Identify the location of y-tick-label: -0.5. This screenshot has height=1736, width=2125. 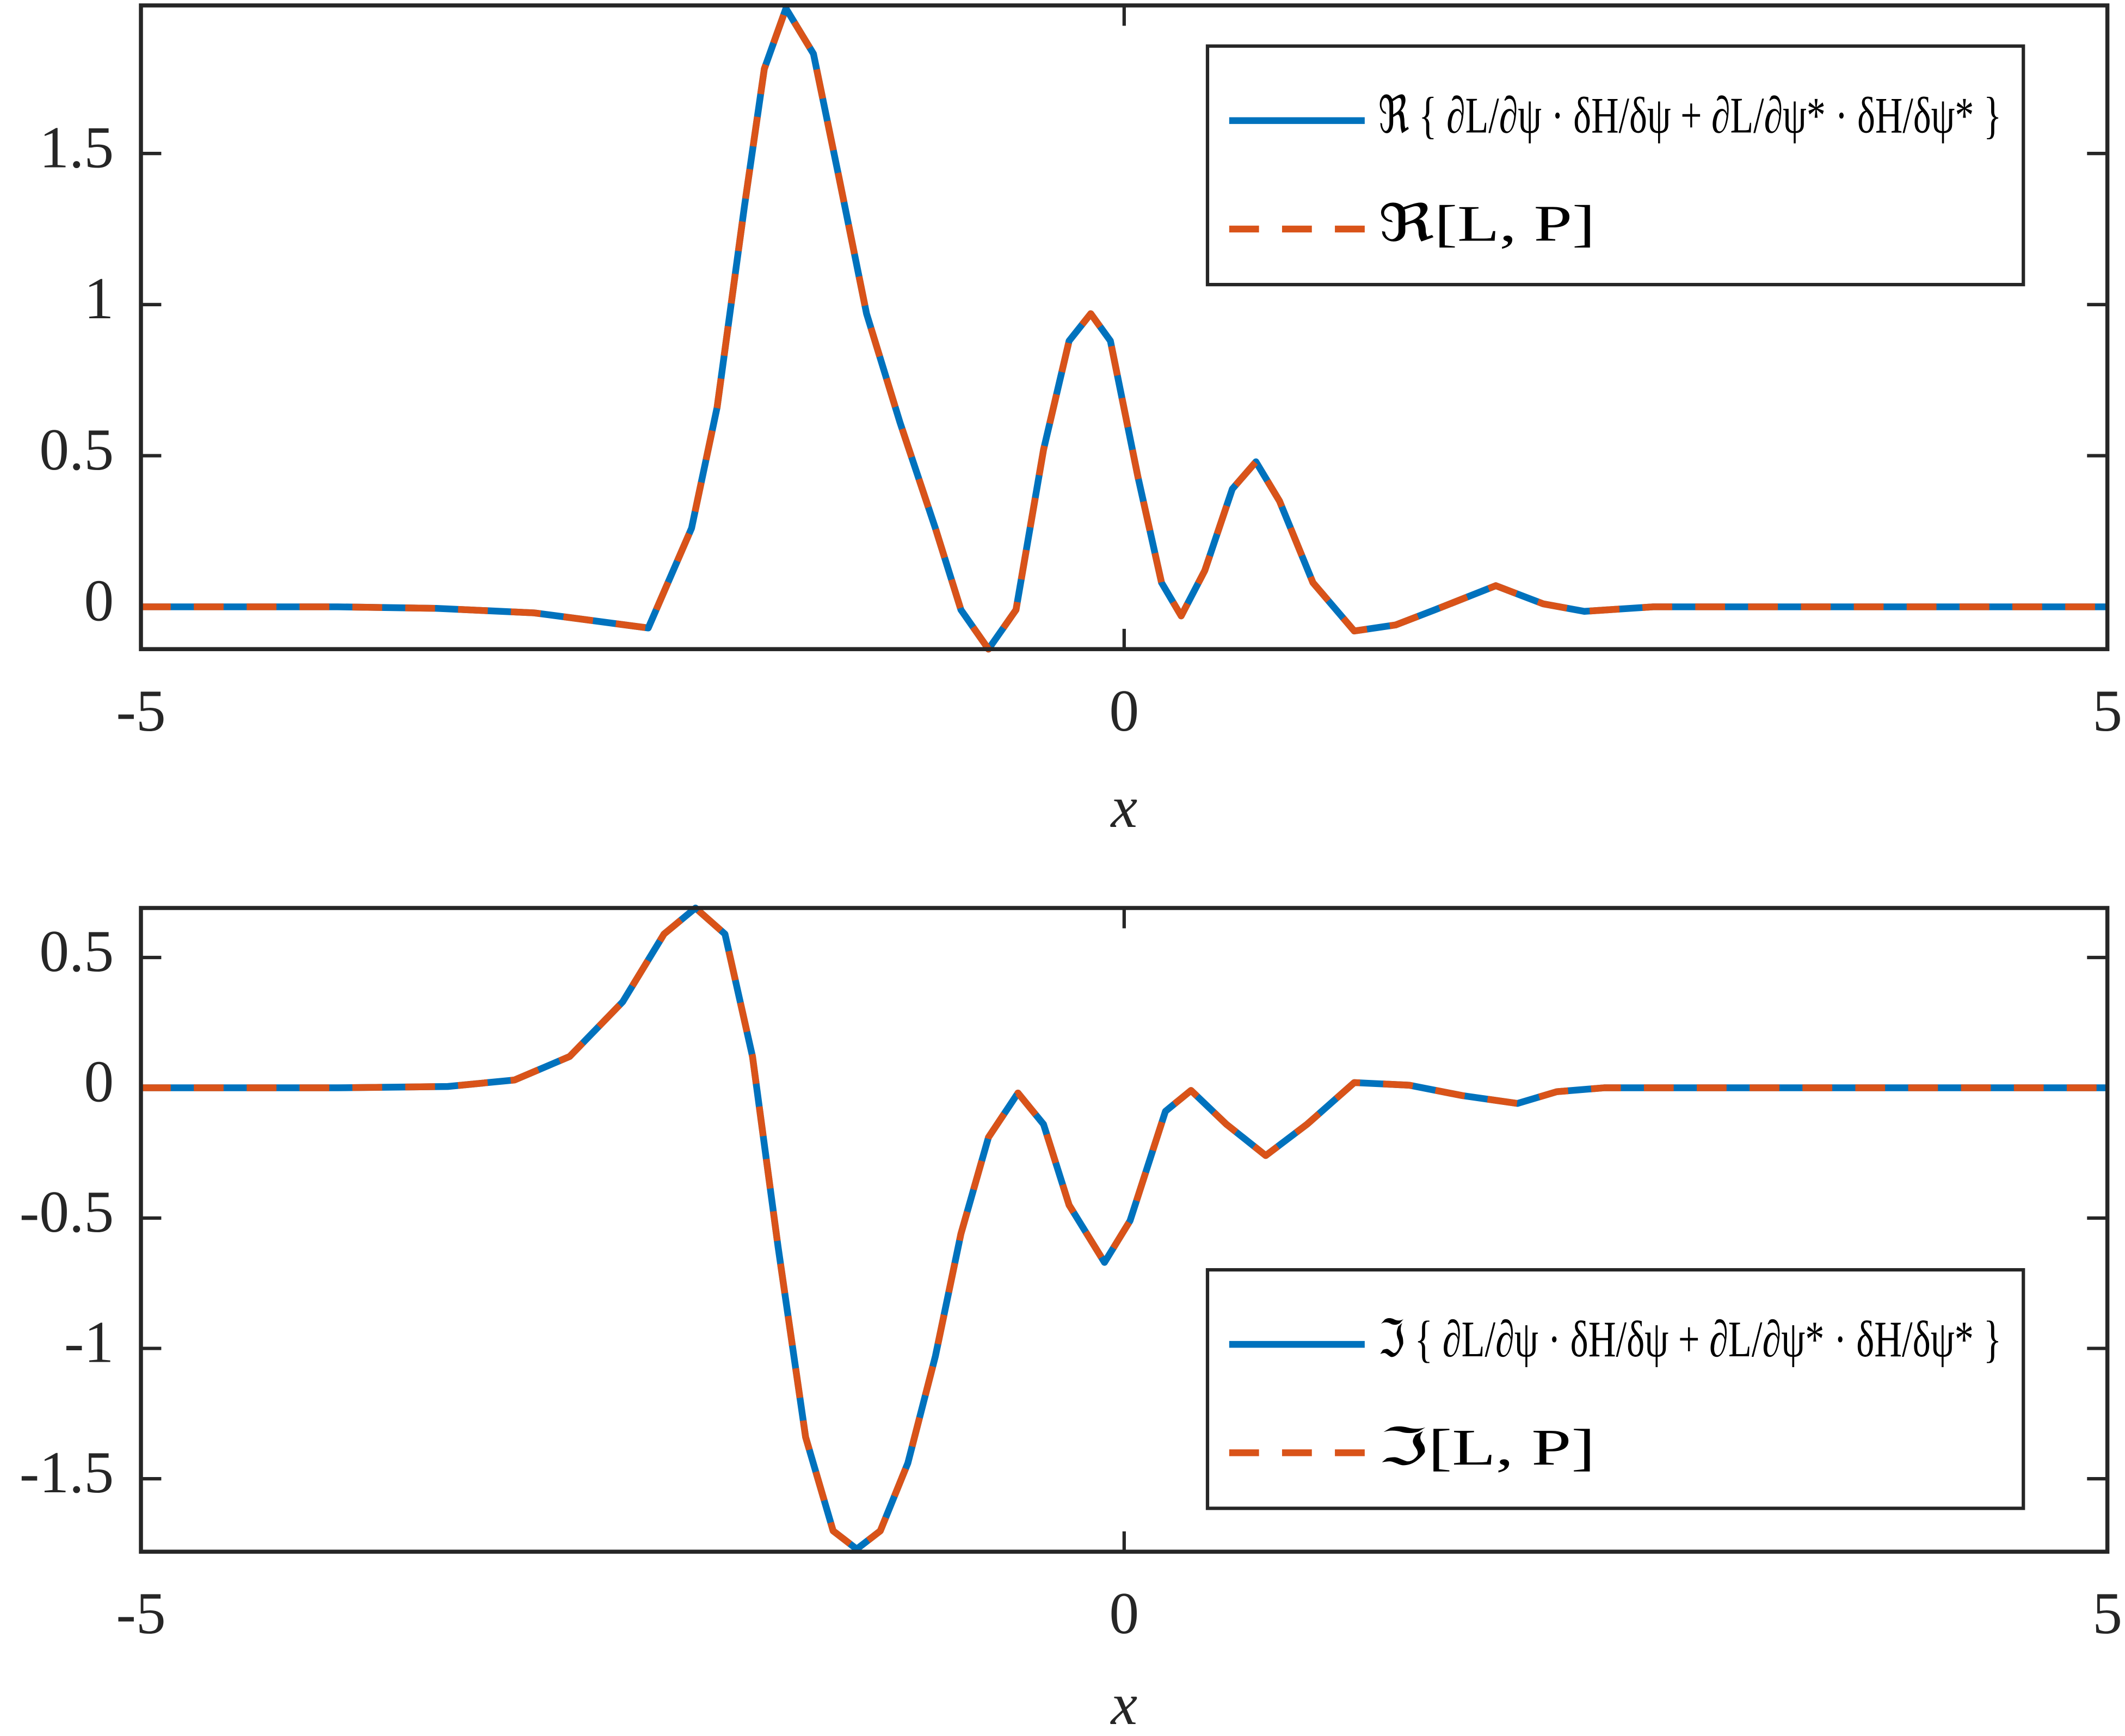
(67, 1211).